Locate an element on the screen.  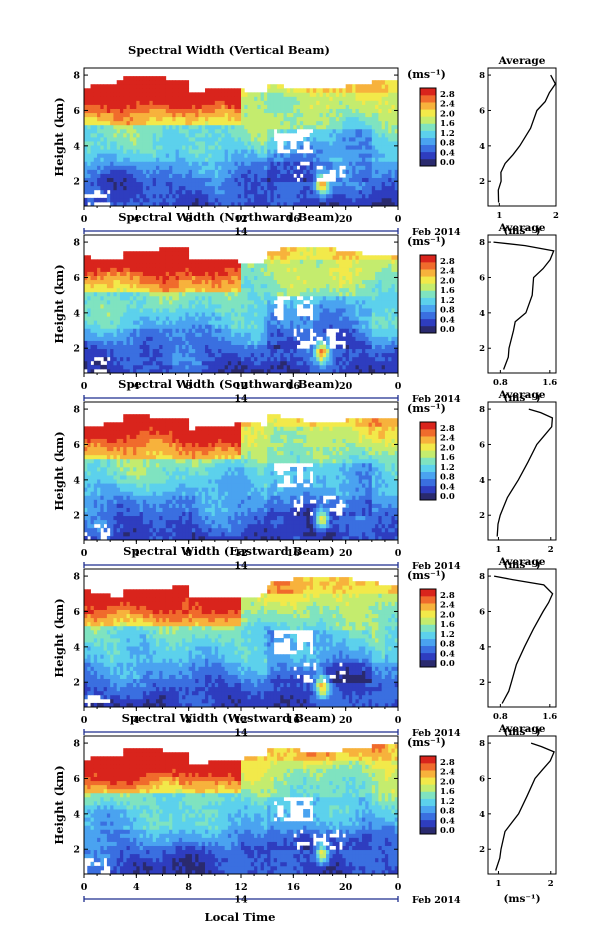
heatmap-cells is located at coordinates (241, 310).